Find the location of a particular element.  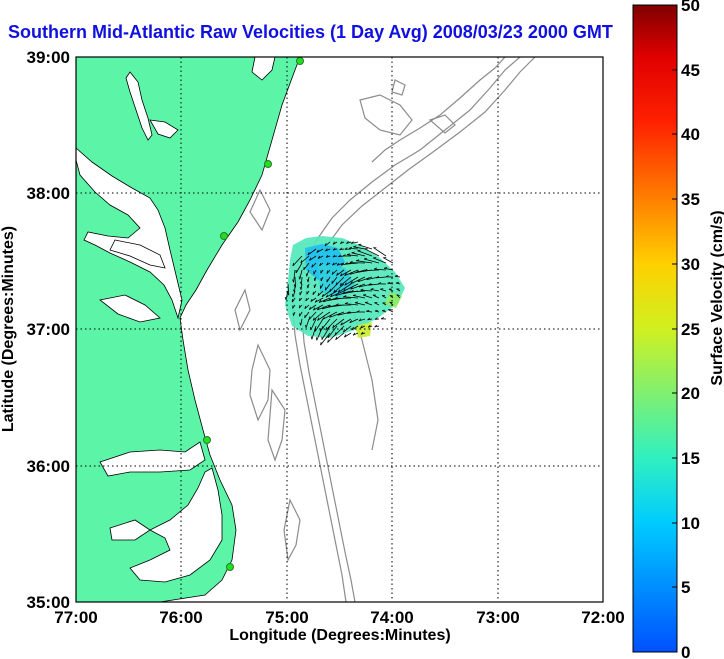

x-tick-label: 75:00 is located at coordinates (286, 617).